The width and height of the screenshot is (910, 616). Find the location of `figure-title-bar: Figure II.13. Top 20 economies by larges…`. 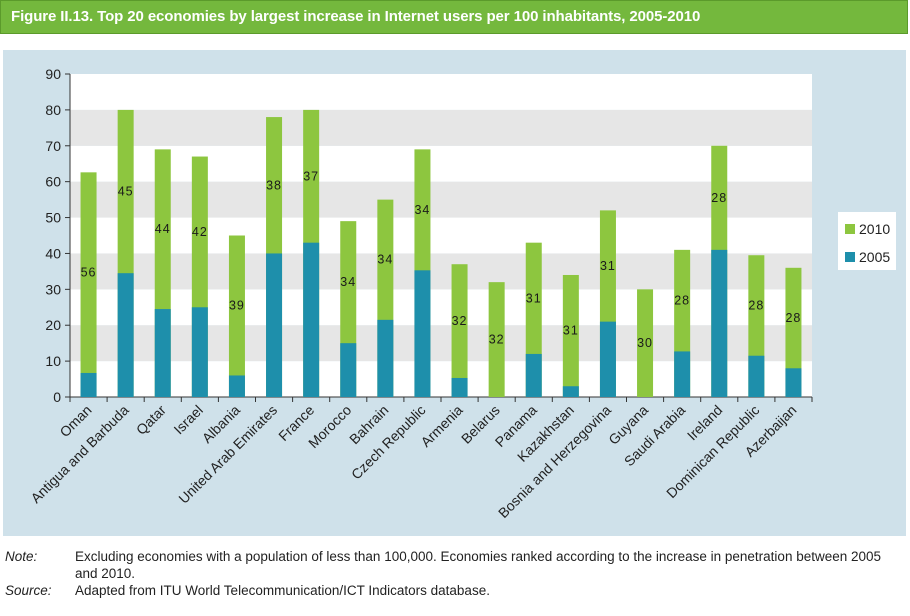

figure-title-bar: Figure II.13. Top 20 economies by larges… is located at coordinates (454, 17).